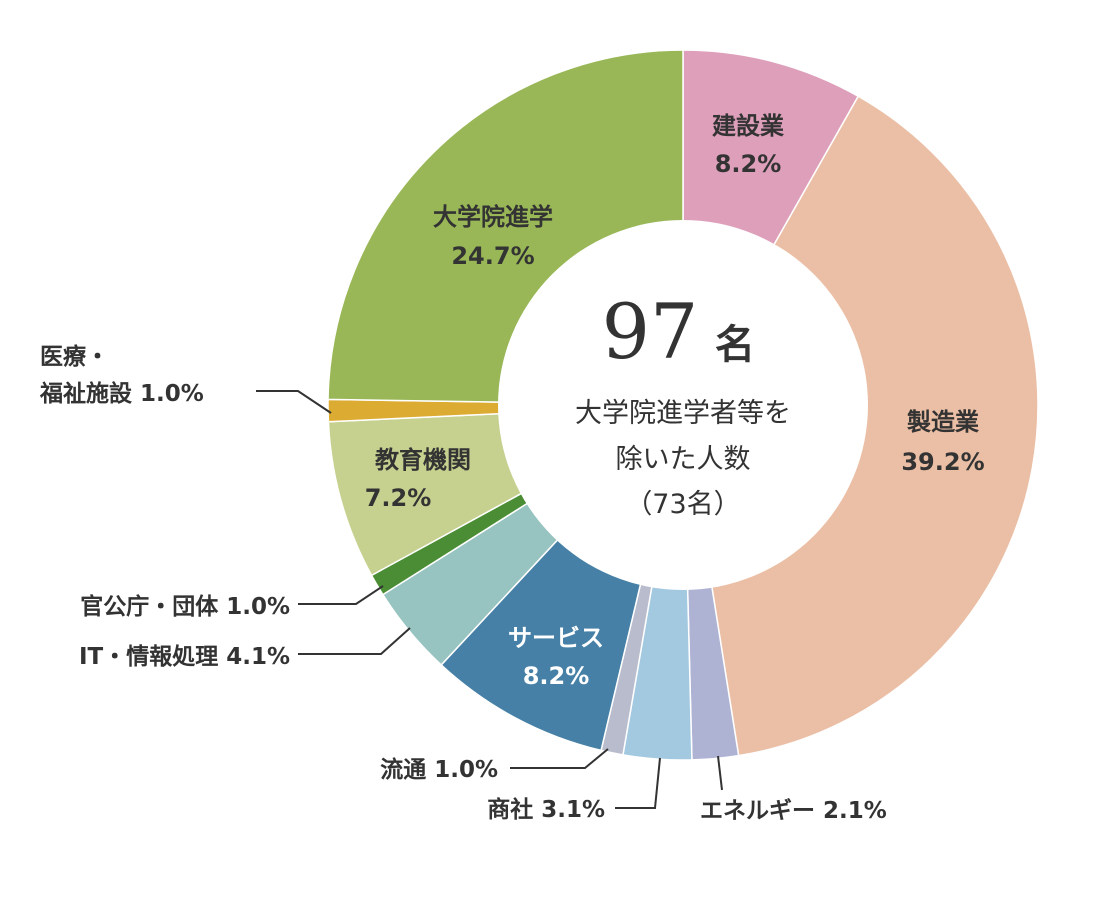 The image size is (1100, 900). I want to click on center-total-unit: 名, so click(735, 345).